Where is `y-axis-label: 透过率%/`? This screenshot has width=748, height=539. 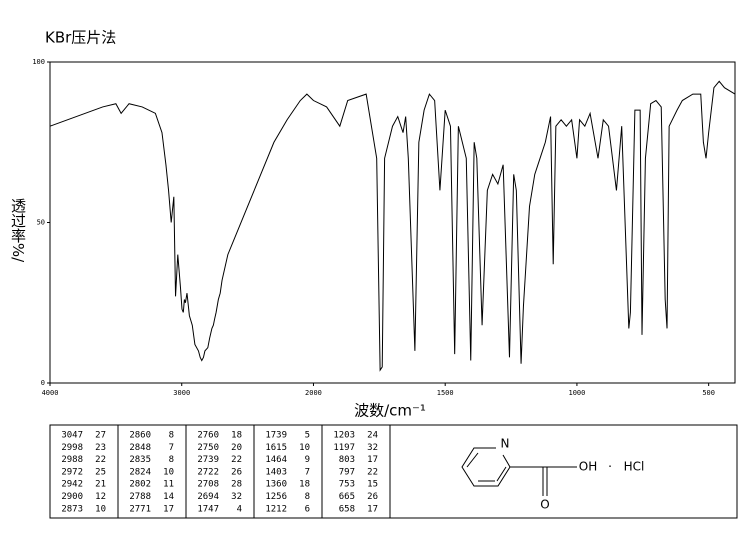
y-axis-label: 透过率%/ is located at coordinates (18, 230).